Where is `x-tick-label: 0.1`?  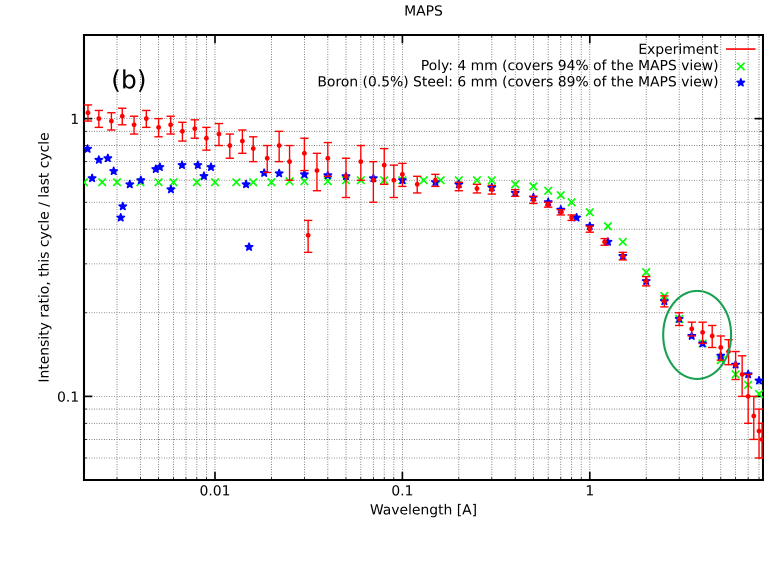 x-tick-label: 0.1 is located at coordinates (402, 490).